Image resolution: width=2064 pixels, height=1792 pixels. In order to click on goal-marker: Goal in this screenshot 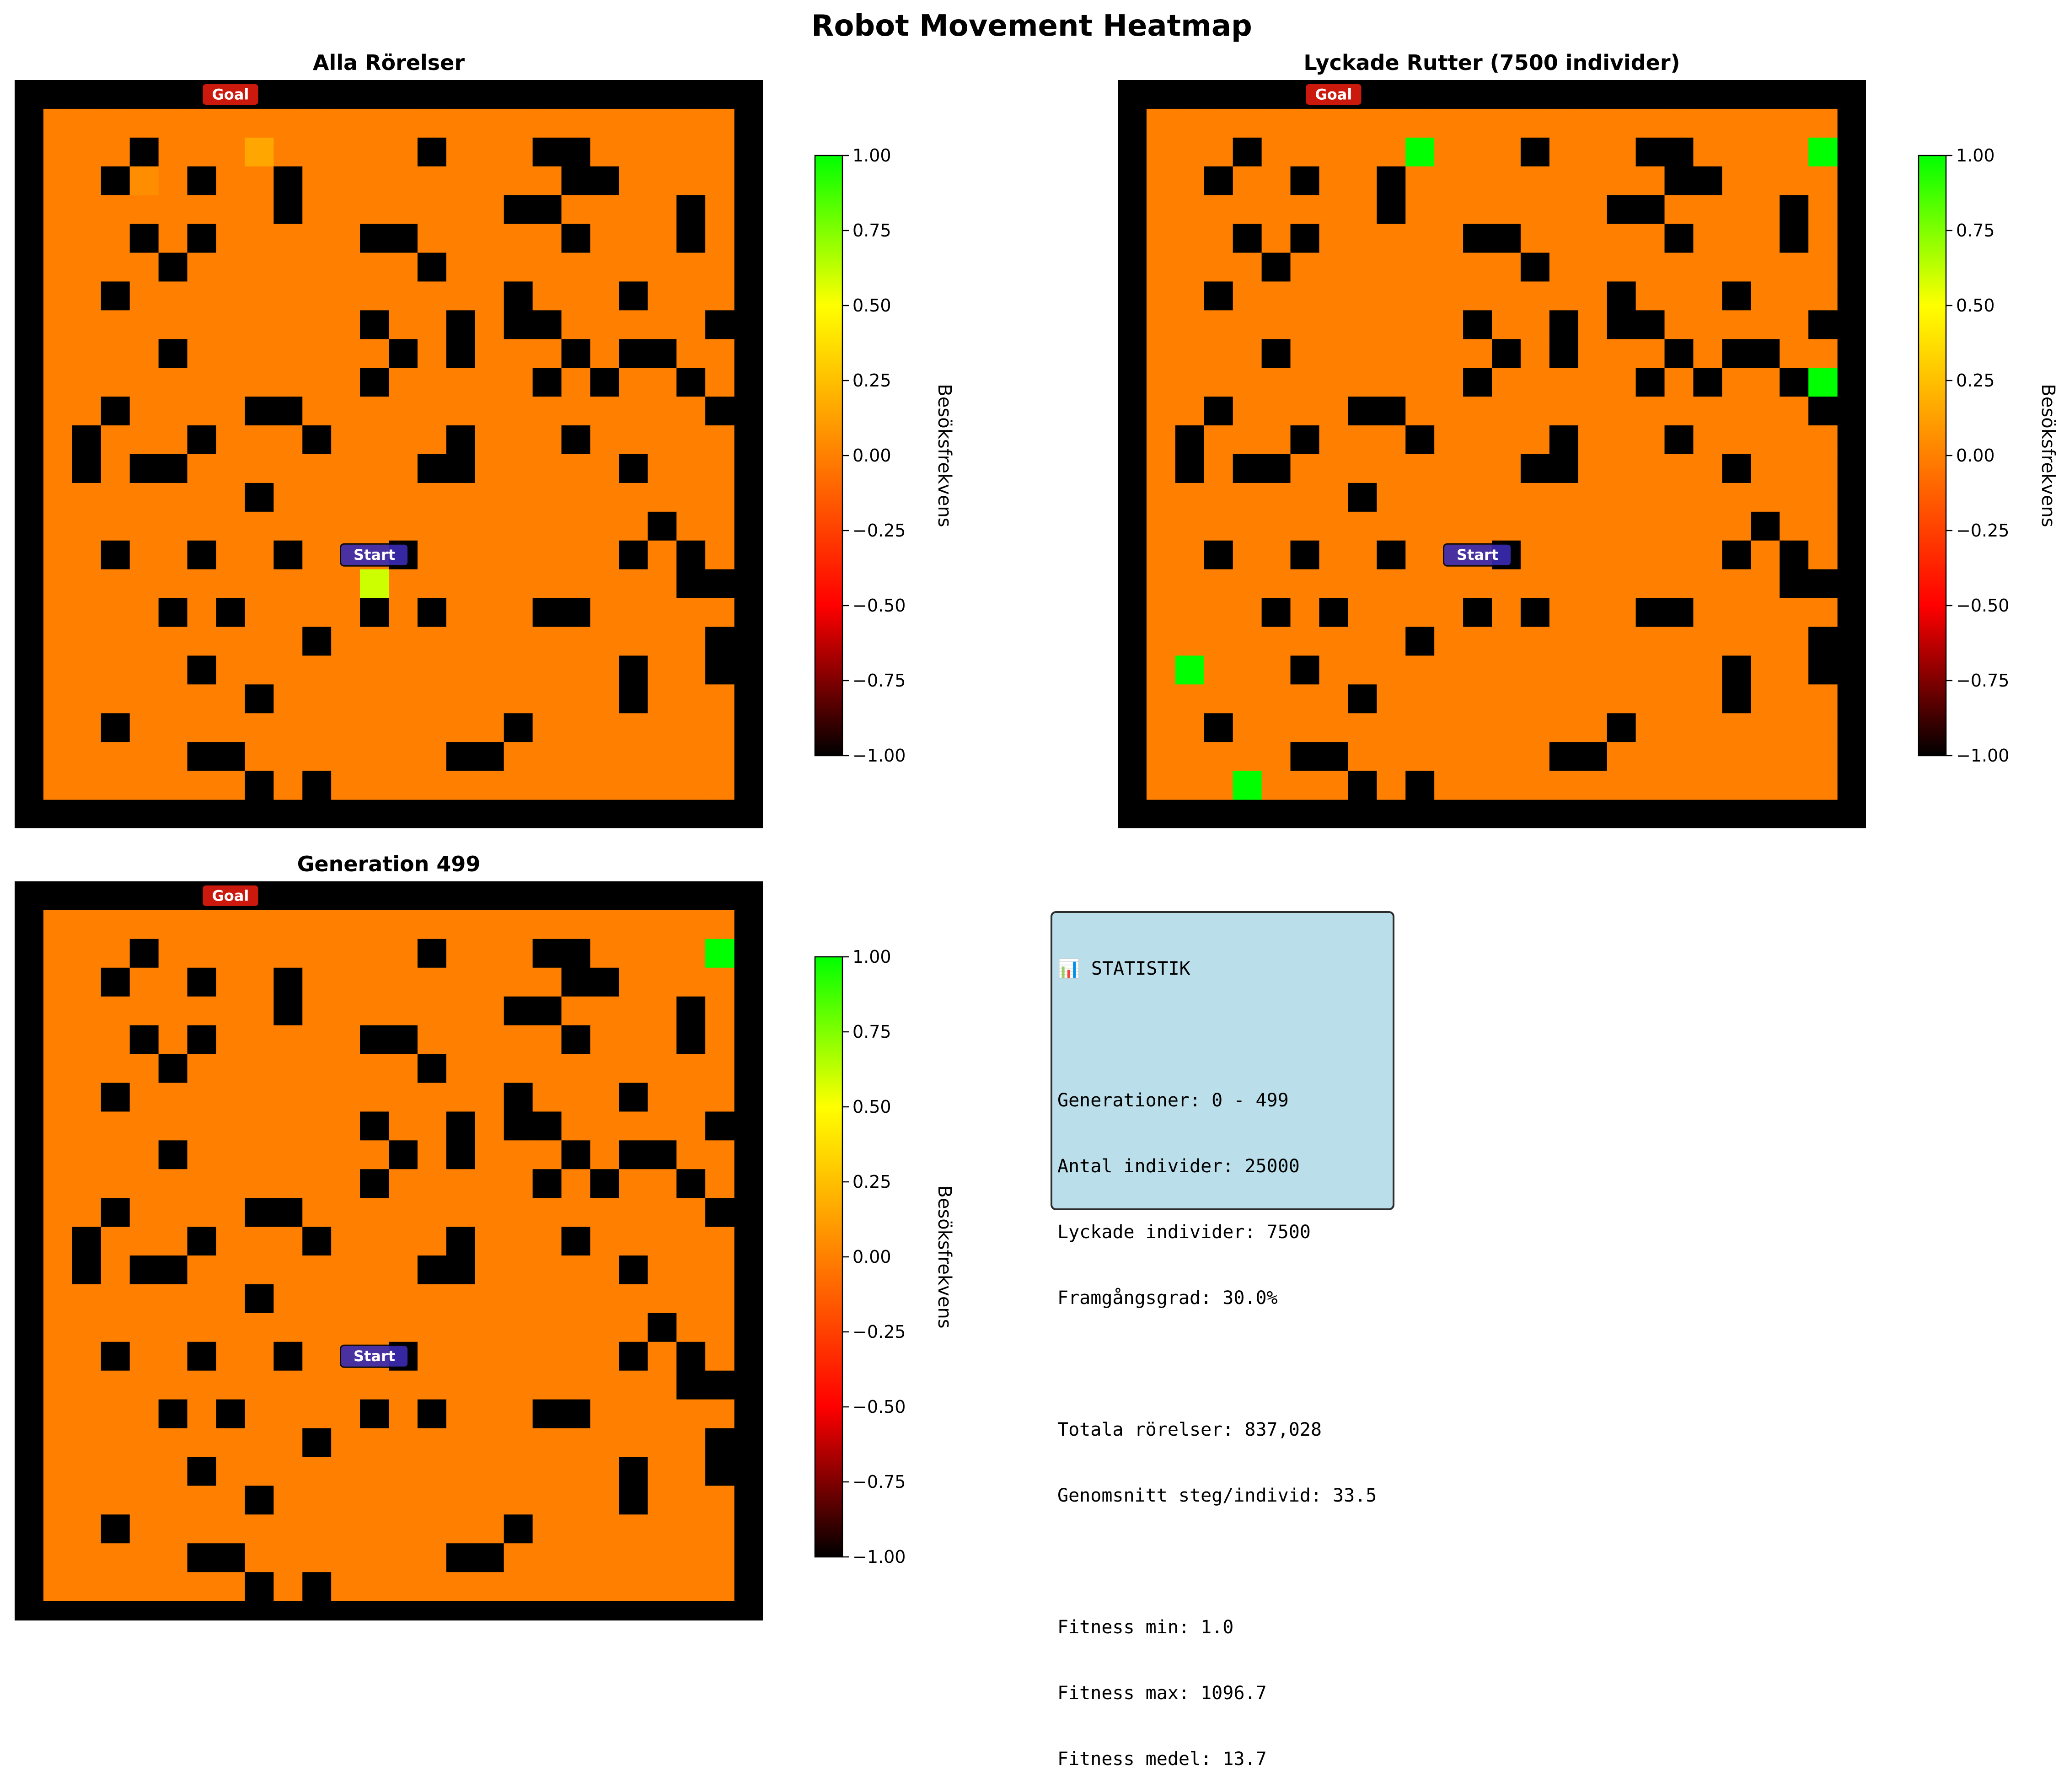, I will do `click(231, 94)`.